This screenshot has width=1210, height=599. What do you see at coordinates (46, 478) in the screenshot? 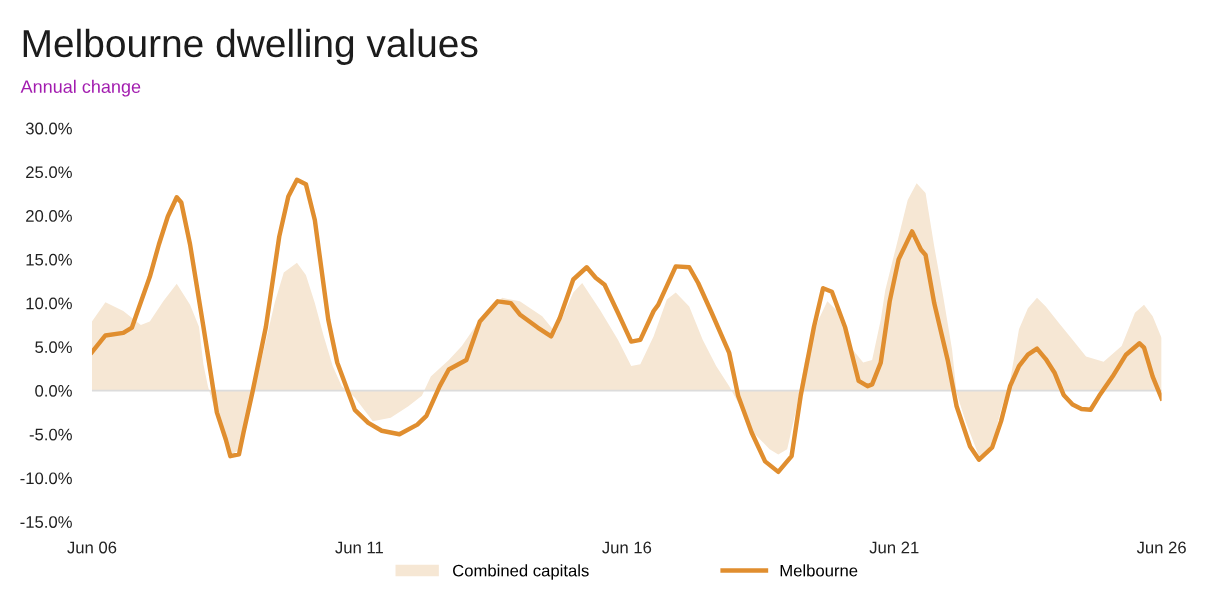
I see `y-tick-label: -10.0%` at bounding box center [46, 478].